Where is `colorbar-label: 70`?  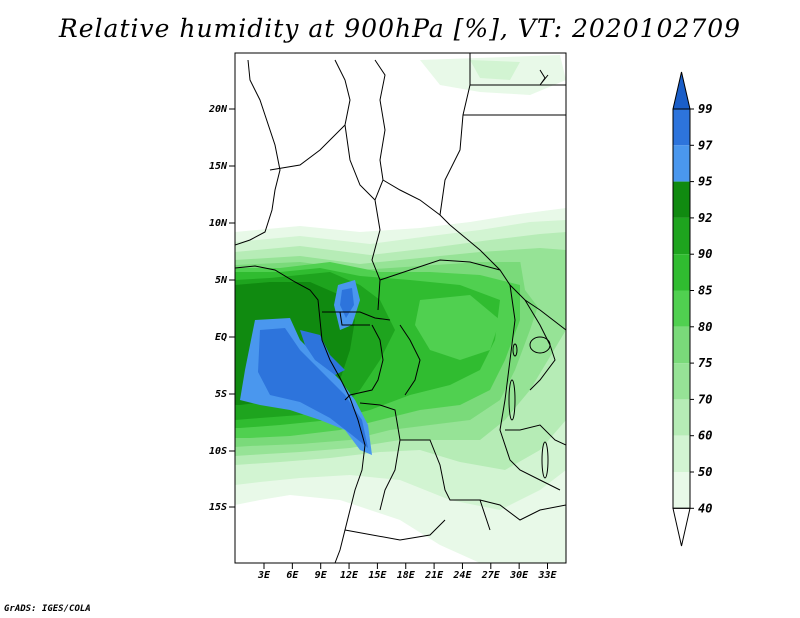
colorbar-label: 70 is located at coordinates (705, 399).